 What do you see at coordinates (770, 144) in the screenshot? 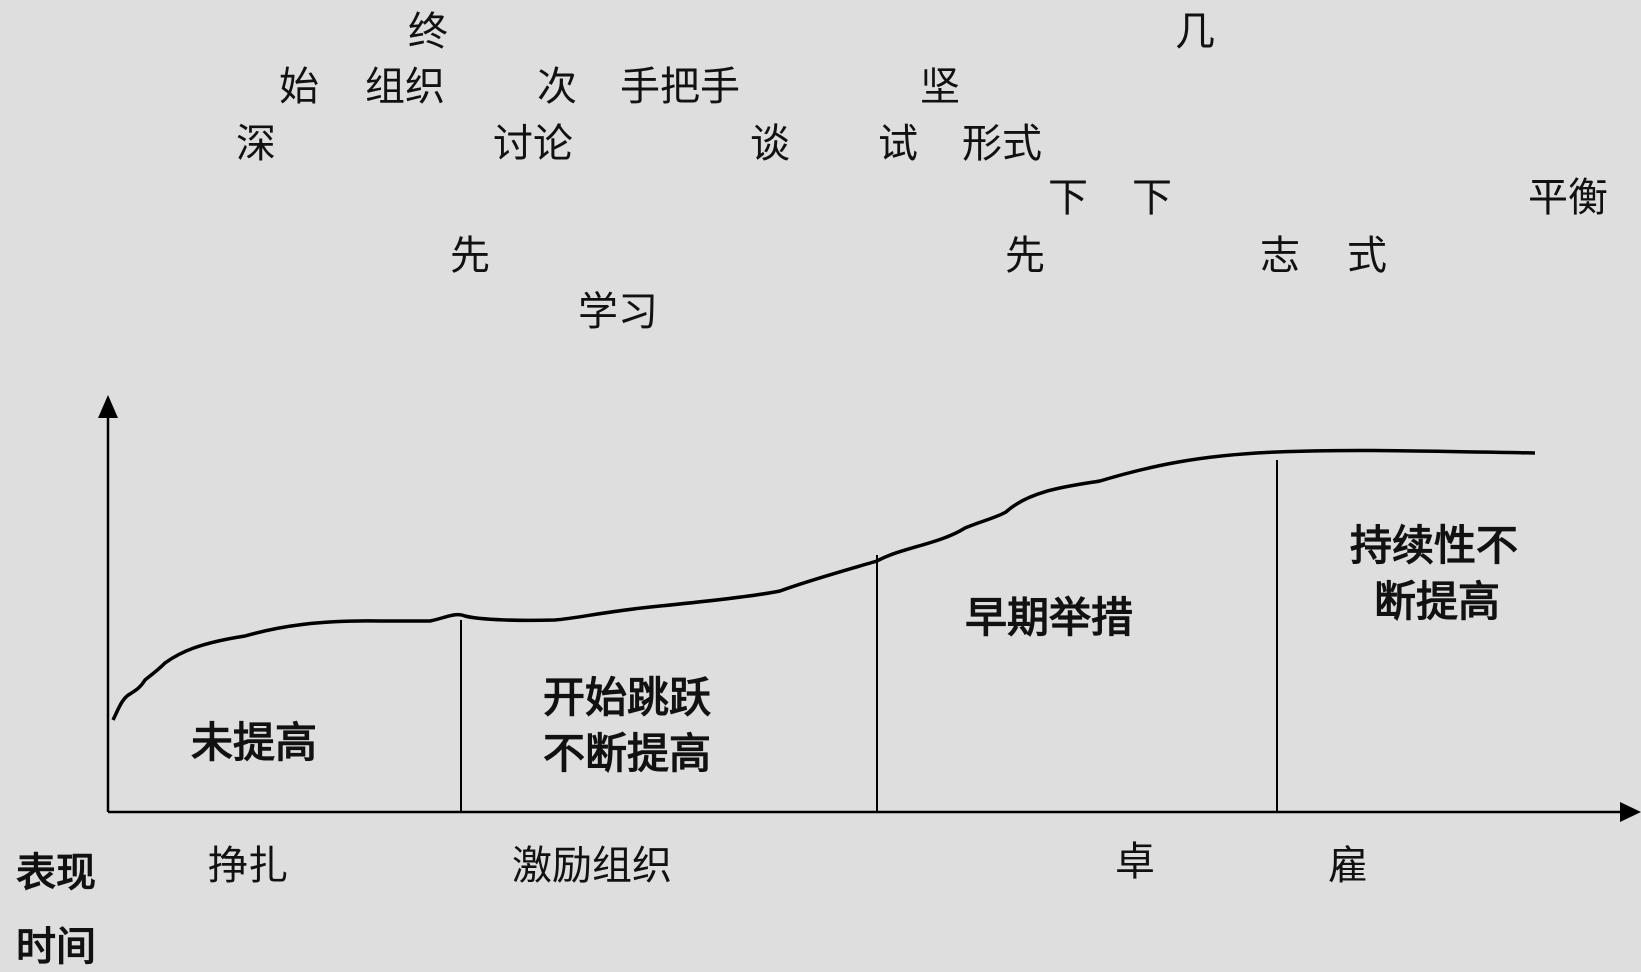
I see `text-tan: 谈` at bounding box center [770, 144].